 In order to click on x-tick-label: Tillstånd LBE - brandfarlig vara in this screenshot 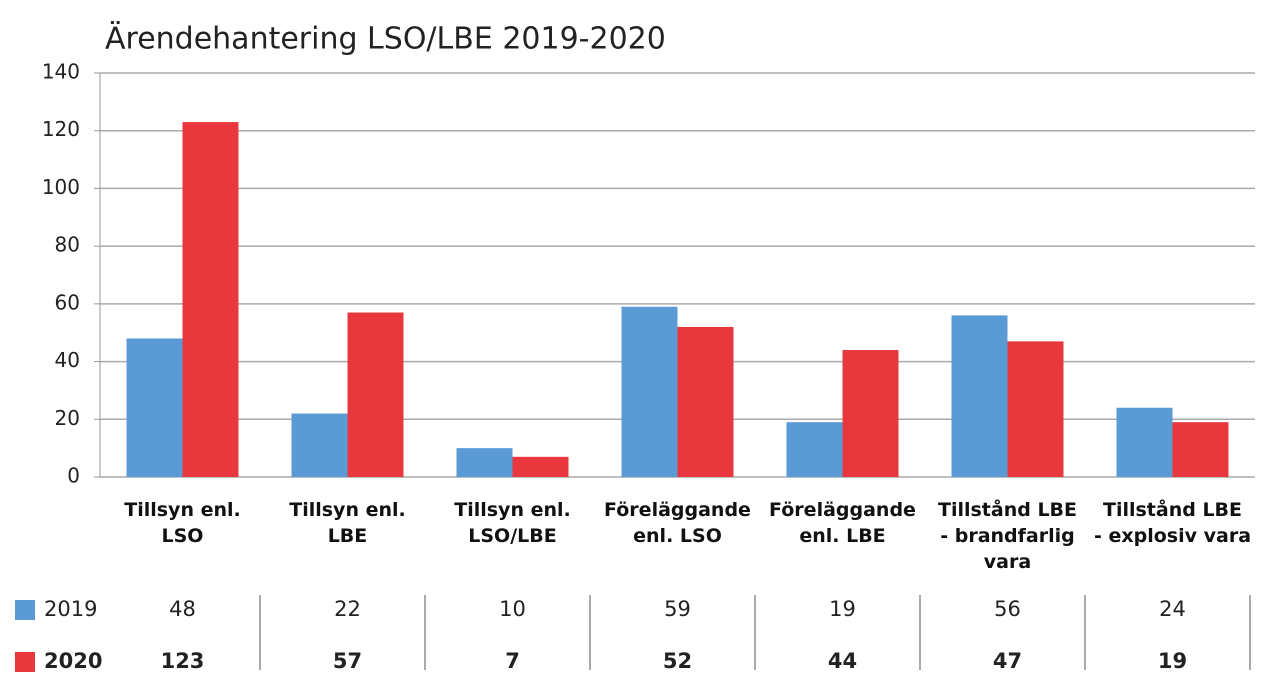, I will do `click(1007, 536)`.